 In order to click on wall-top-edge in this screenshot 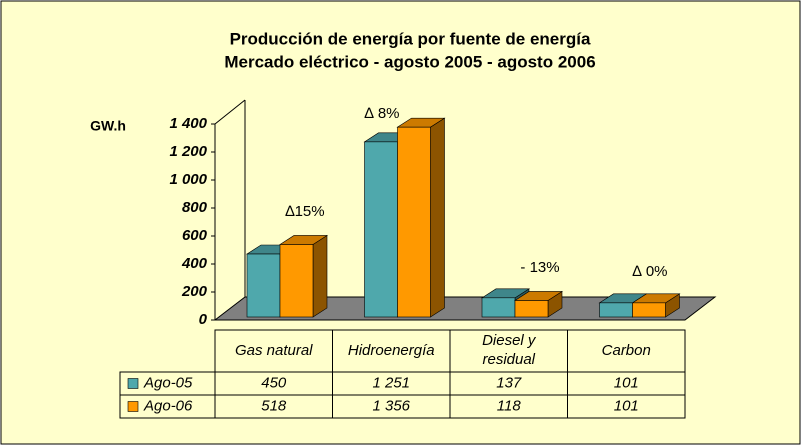, I will do `click(230, 112)`.